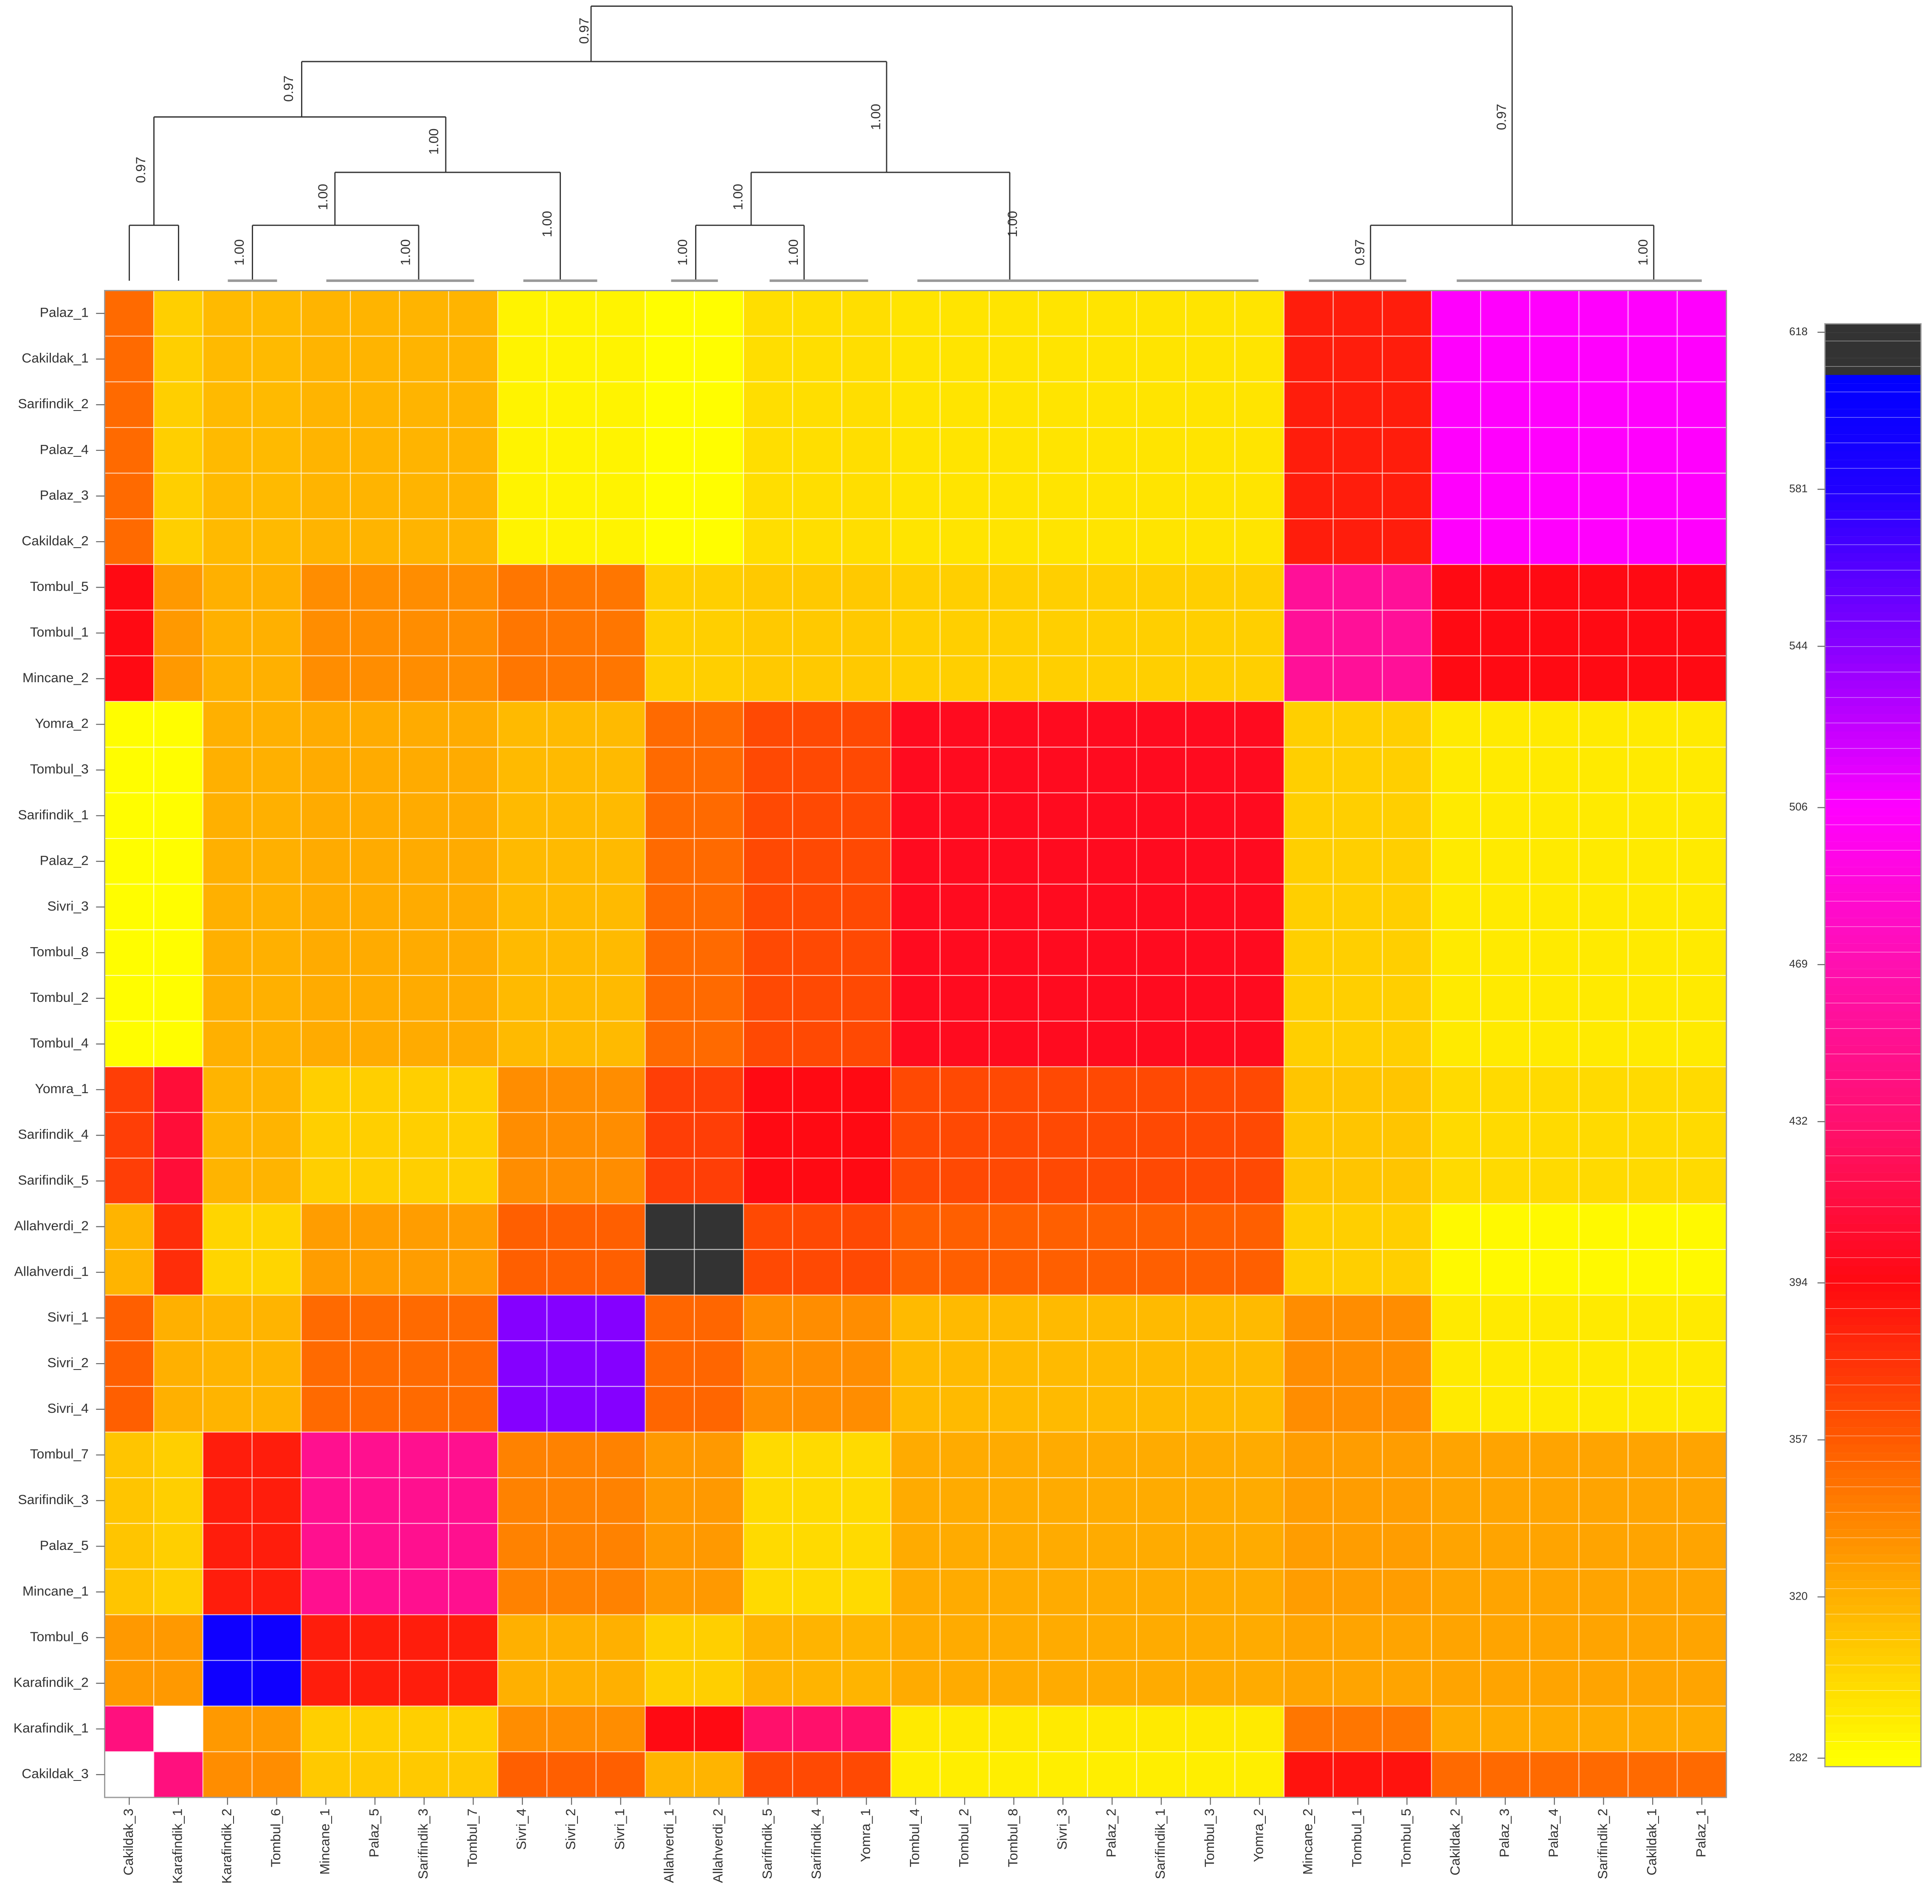 Image resolution: width=1932 pixels, height=1904 pixels. I want to click on y-tick-label: Cakildak_2, so click(55, 540).